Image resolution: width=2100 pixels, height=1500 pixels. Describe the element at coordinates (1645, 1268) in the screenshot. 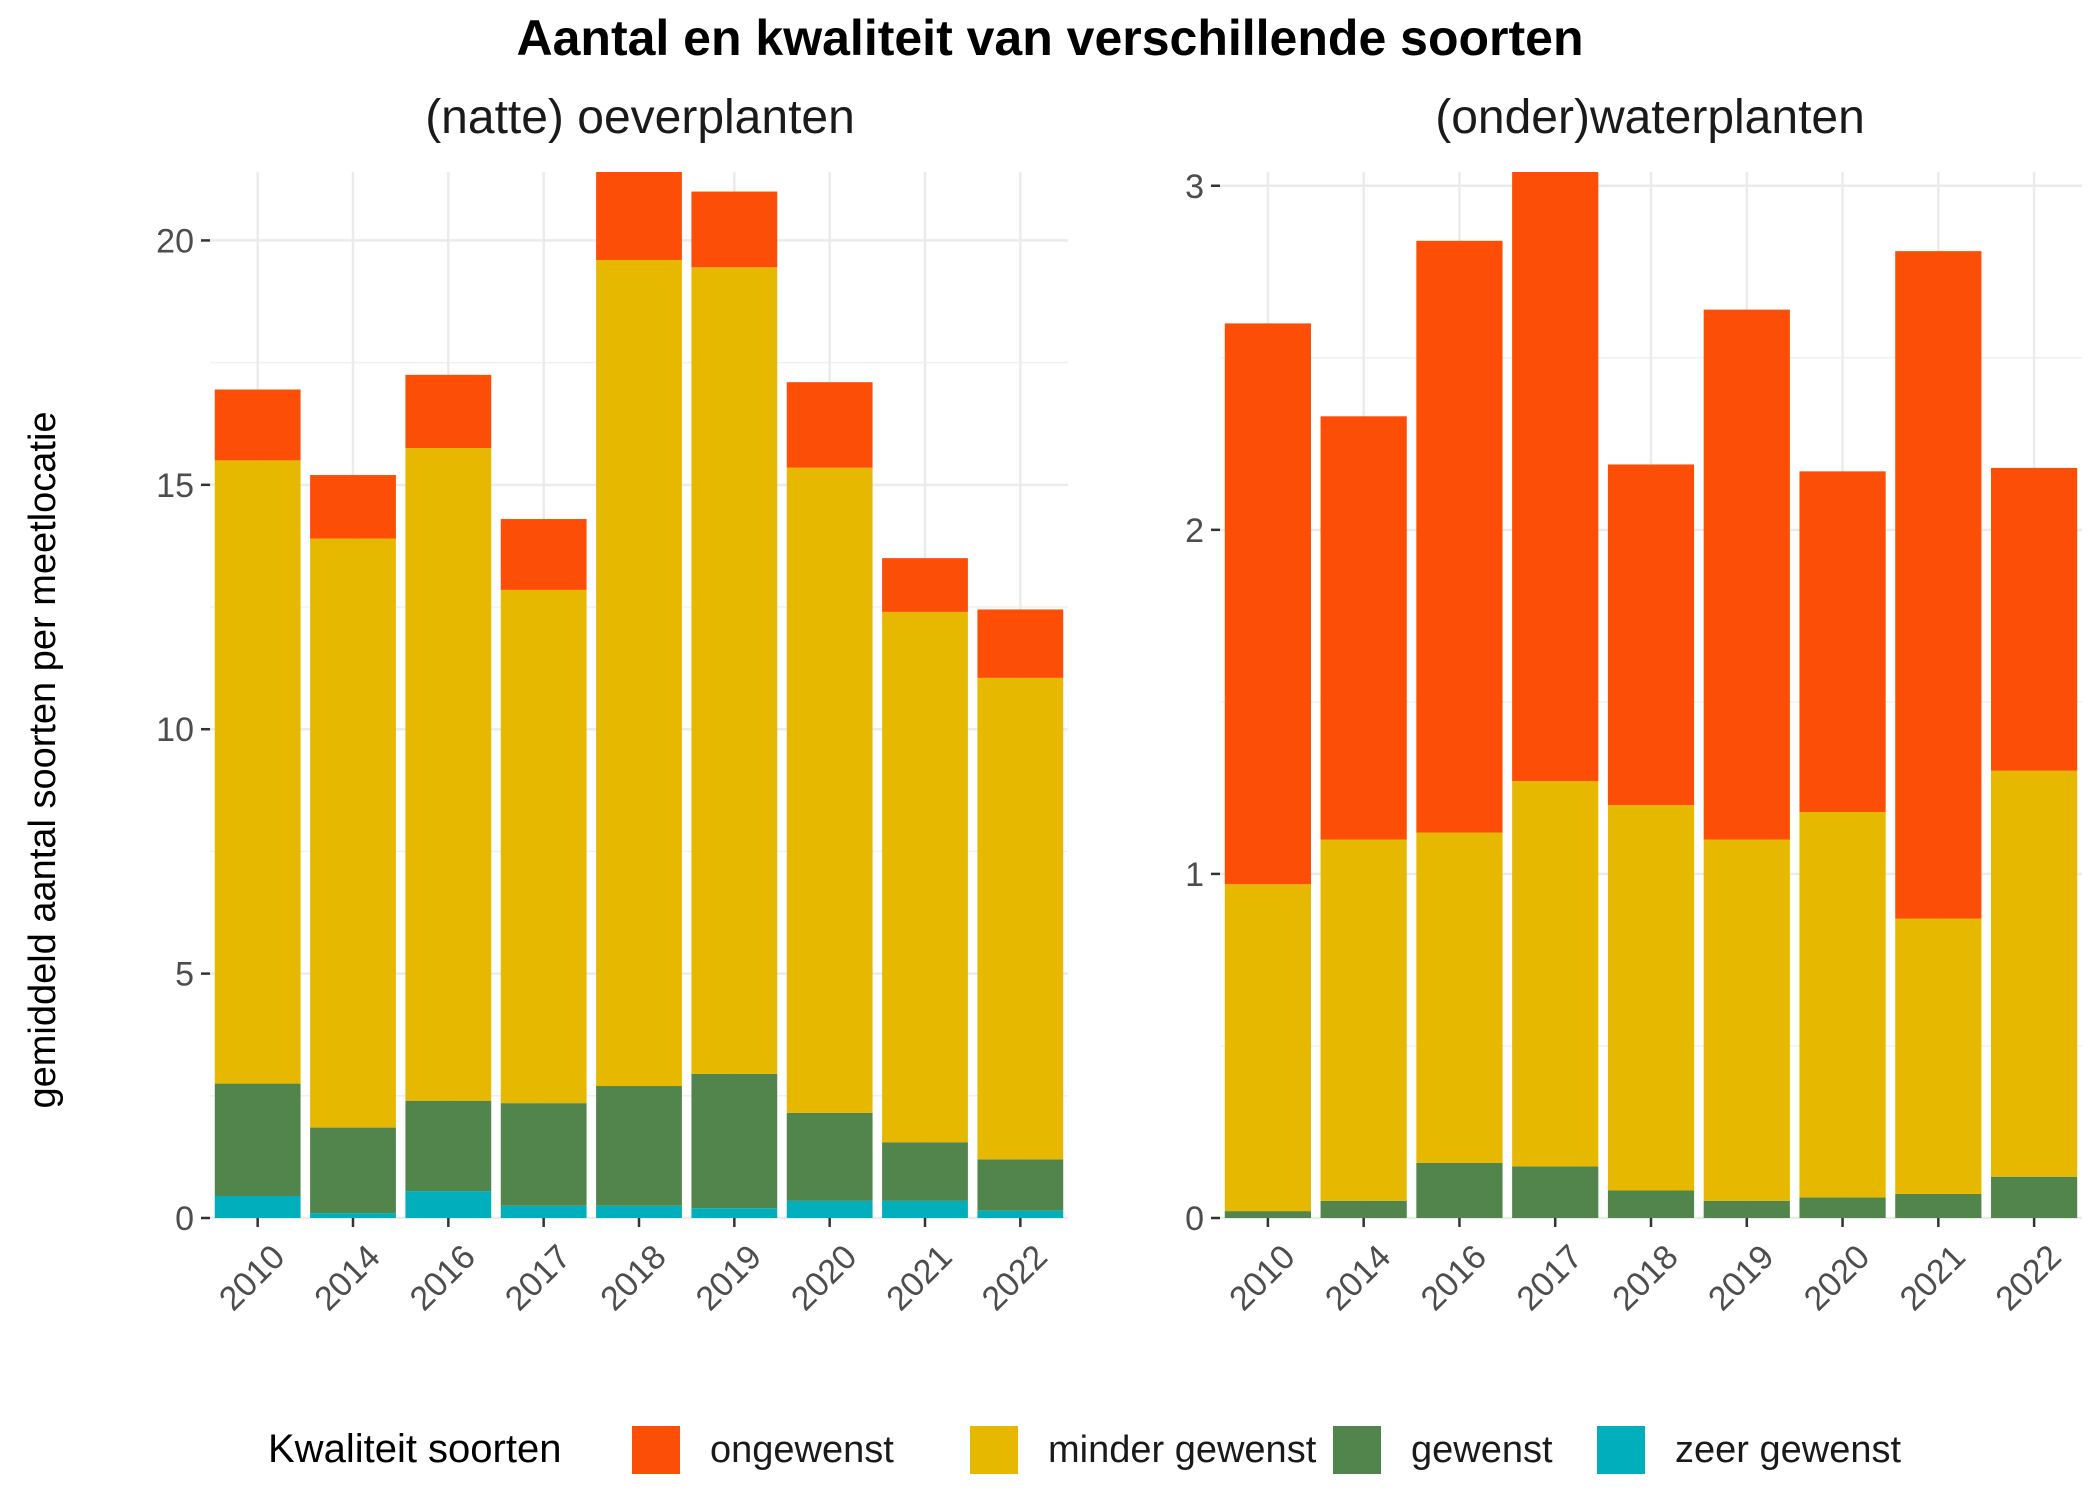

I see `panel-2-x-axis: 2010 2014 2016 2017 2018 2019 2020 2021 2022` at that location.